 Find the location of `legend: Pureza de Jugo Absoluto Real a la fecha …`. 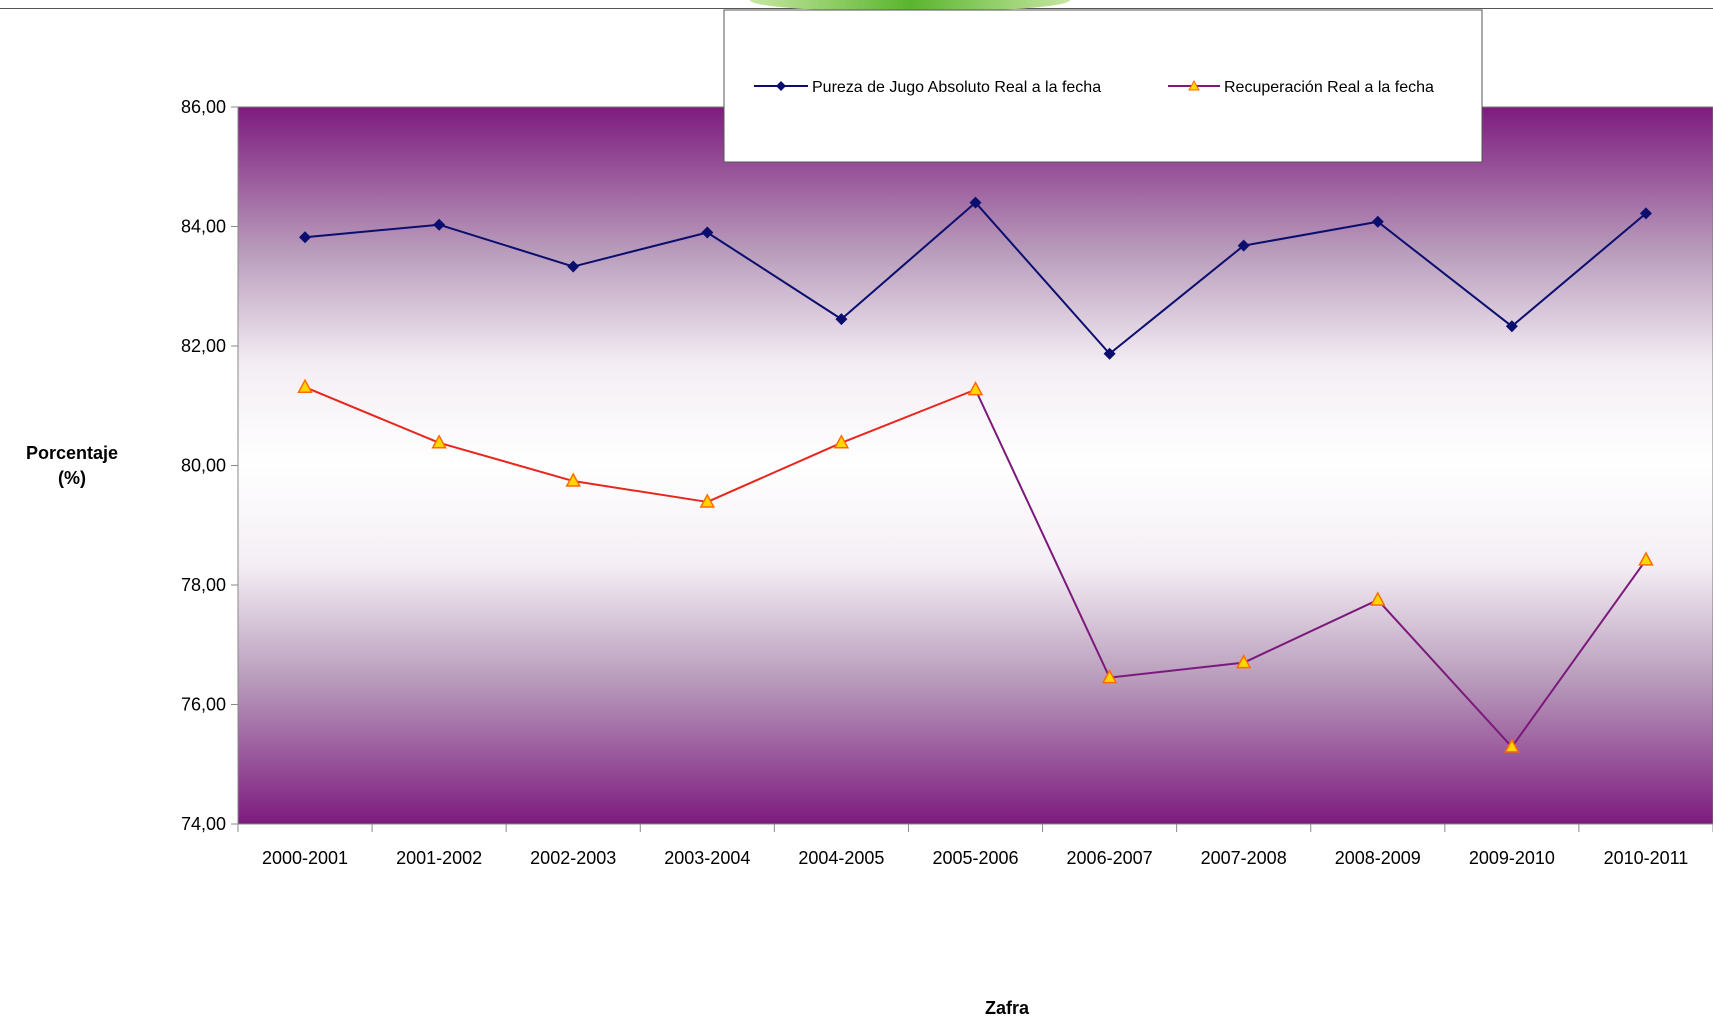

legend: Pureza de Jugo Absoluto Real a la fecha … is located at coordinates (1103, 86).